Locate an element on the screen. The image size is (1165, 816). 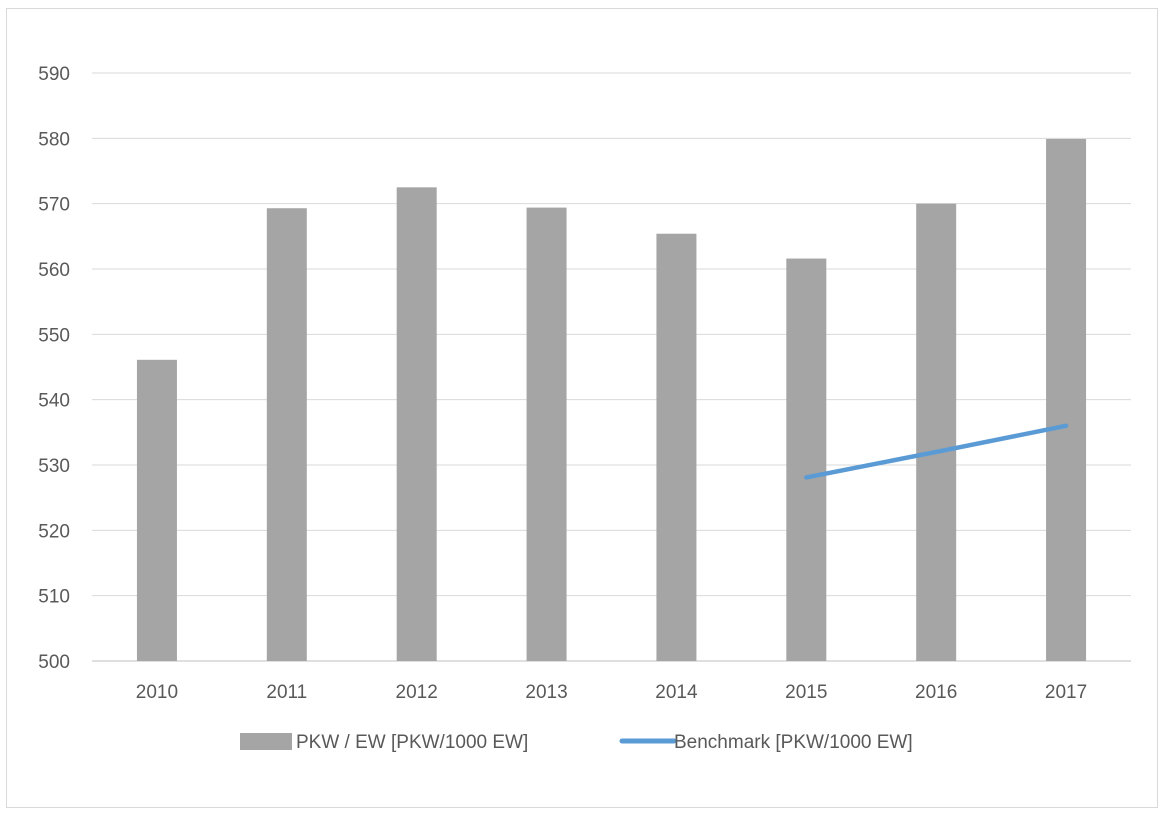
x-tick-label: 2010 is located at coordinates (157, 692).